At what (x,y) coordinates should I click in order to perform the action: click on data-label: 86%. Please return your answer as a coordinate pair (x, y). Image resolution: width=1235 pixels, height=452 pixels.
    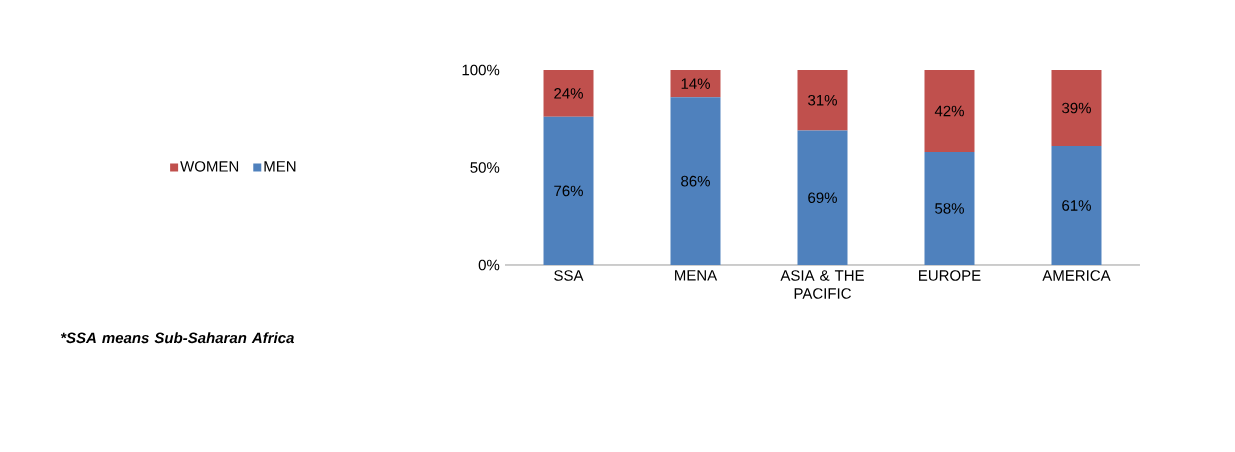
    Looking at the image, I should click on (695, 181).